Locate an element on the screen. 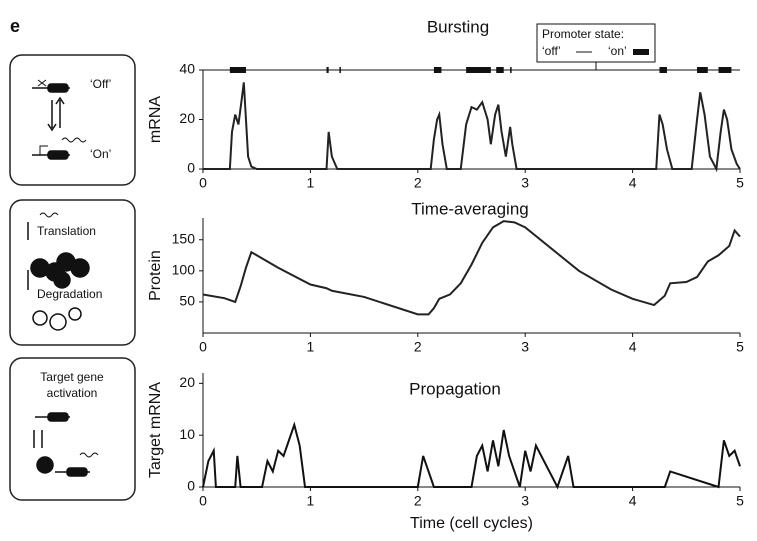 Image resolution: width=757 pixels, height=541 pixels. y-tick-label: 50 is located at coordinates (187, 301).